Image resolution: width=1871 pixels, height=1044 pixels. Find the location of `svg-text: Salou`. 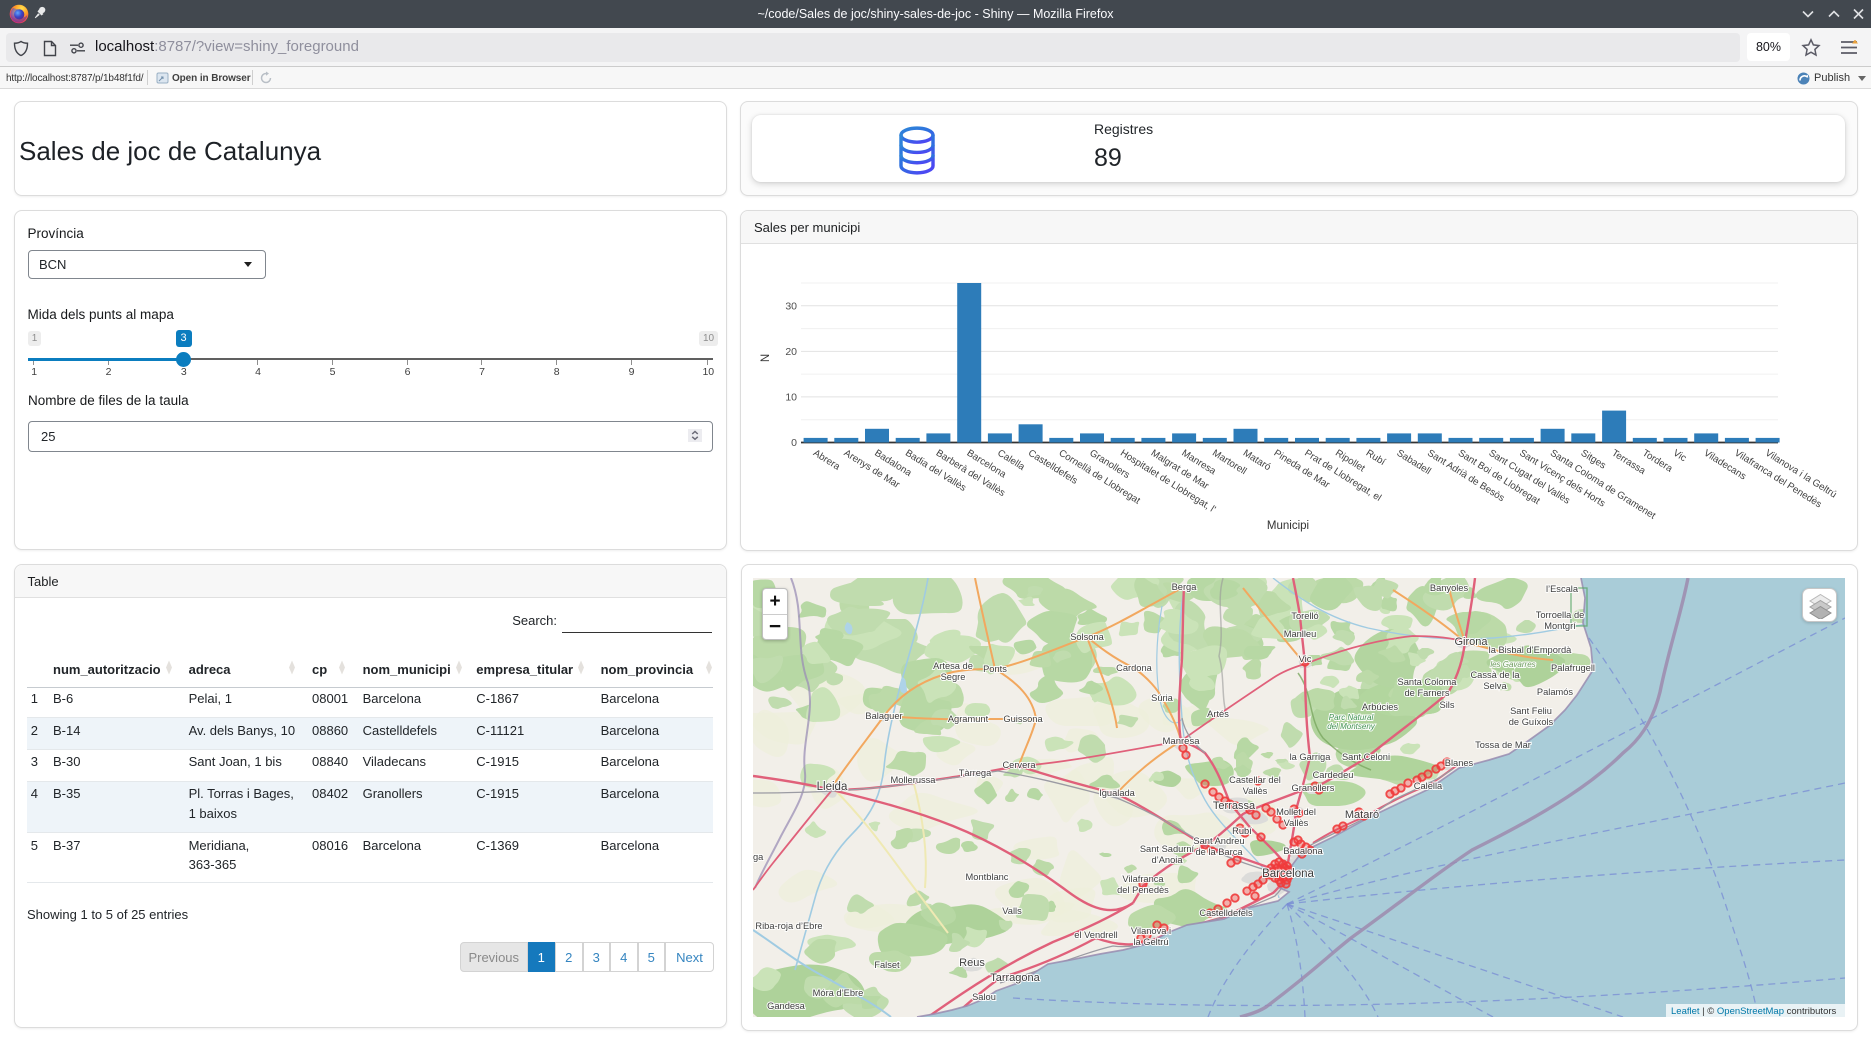

svg-text: Salou is located at coordinates (984, 997).